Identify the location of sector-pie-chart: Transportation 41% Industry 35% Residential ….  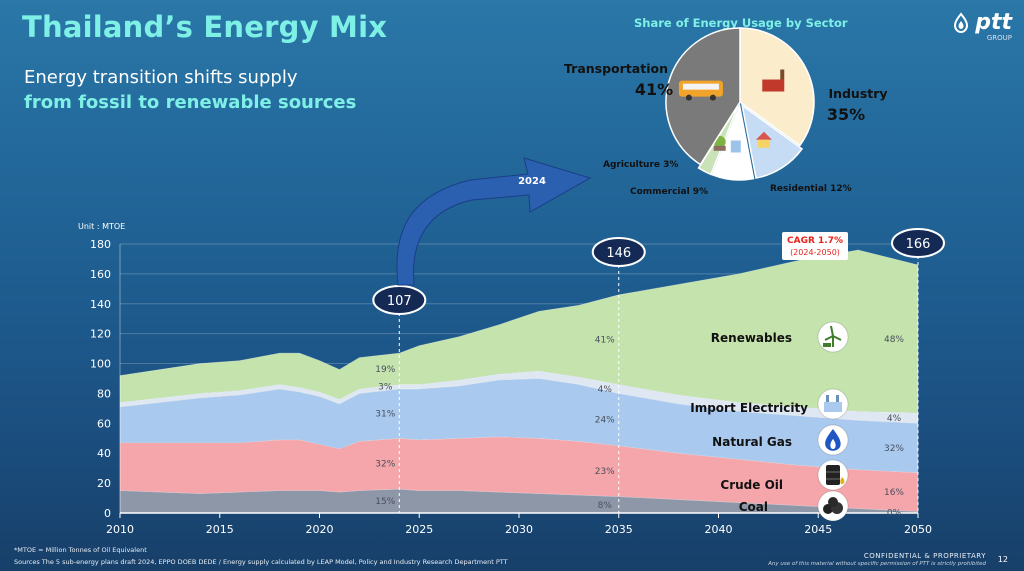
(726, 112).